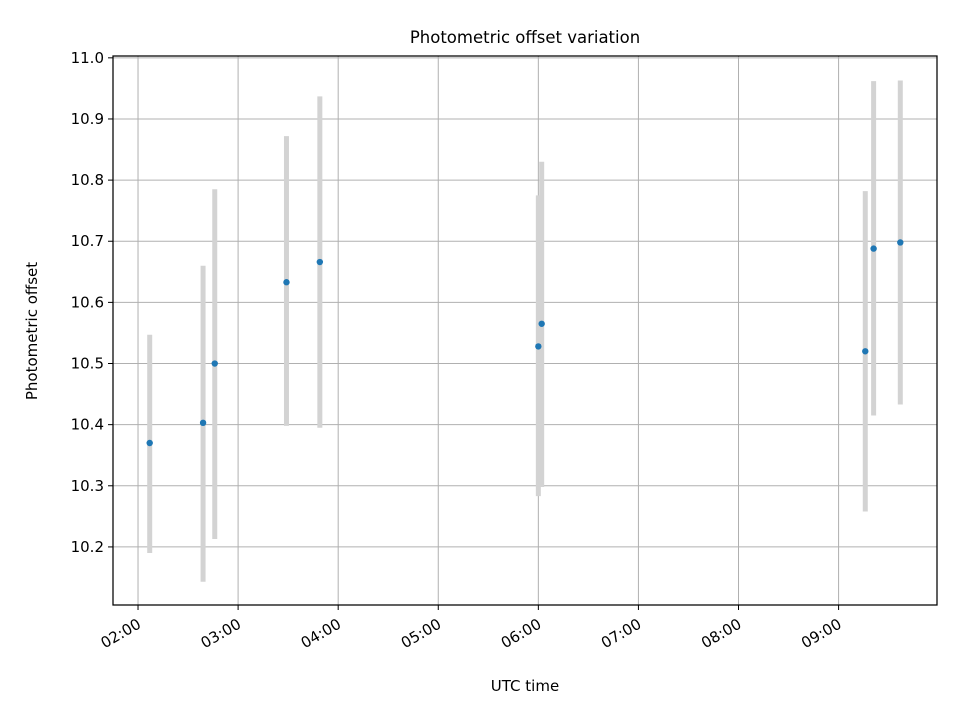 This screenshot has width=960, height=720. Describe the element at coordinates (421, 633) in the screenshot. I see `x-tick-label: 05:00` at that location.